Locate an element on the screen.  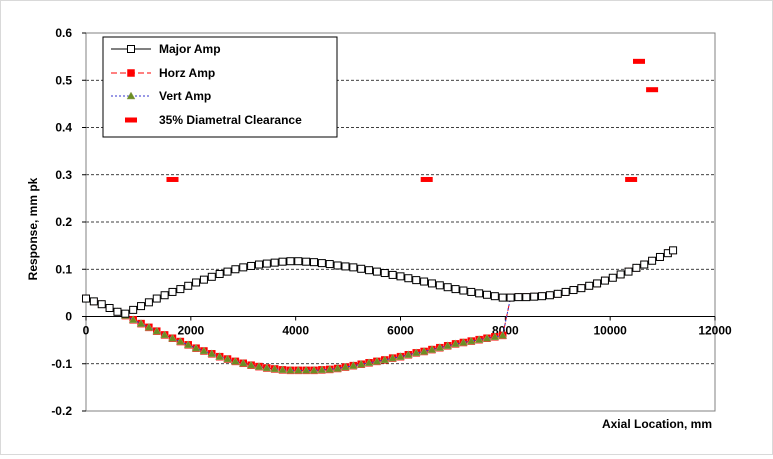
y-axis-ticks: -0.2 -0.1 0 0.1 0.2 0.3 0.4 0.5 0.6 is located at coordinates (68, 222).